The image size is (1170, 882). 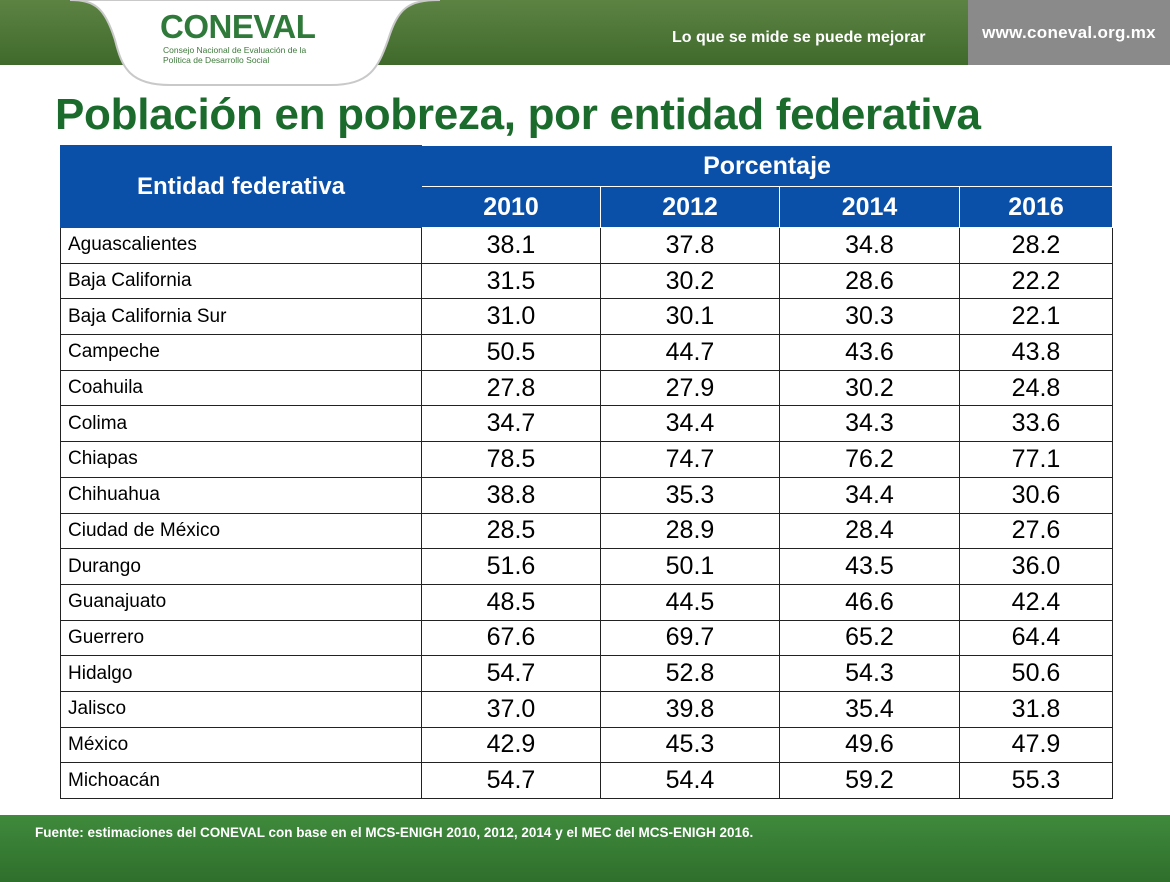 What do you see at coordinates (690, 459) in the screenshot?
I see `value-cell: 74.7` at bounding box center [690, 459].